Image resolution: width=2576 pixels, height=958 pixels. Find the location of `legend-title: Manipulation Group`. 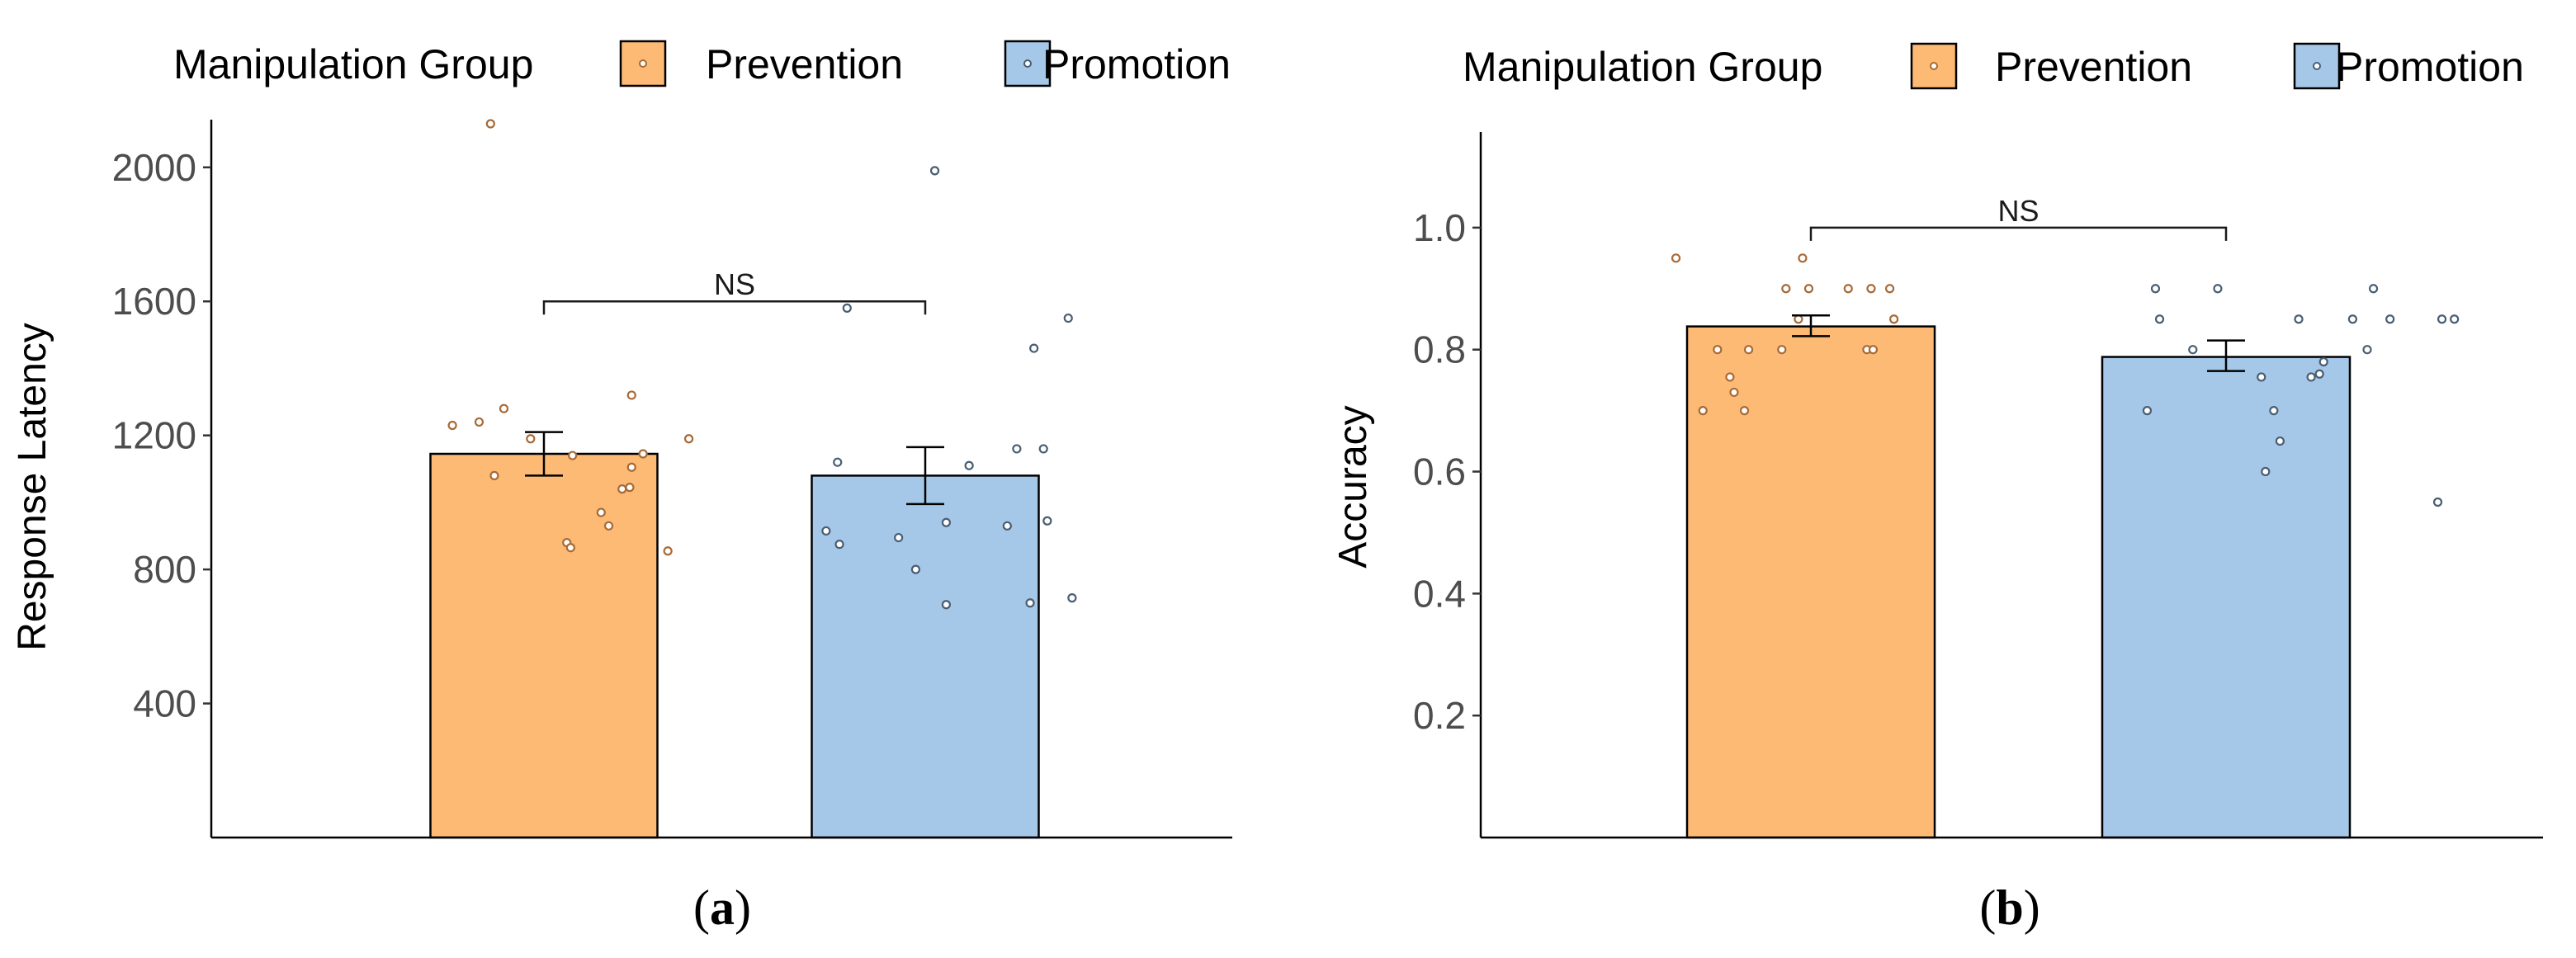

legend-title: Manipulation Group is located at coordinates (1642, 67).